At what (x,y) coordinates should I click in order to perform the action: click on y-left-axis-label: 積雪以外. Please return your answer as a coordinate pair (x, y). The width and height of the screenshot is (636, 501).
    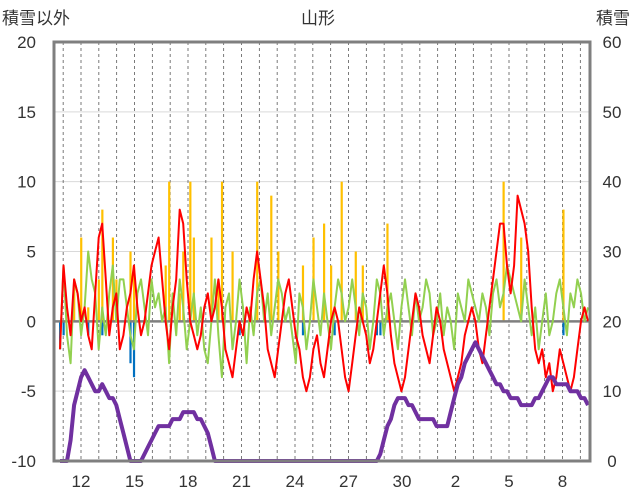
    Looking at the image, I should click on (36, 18).